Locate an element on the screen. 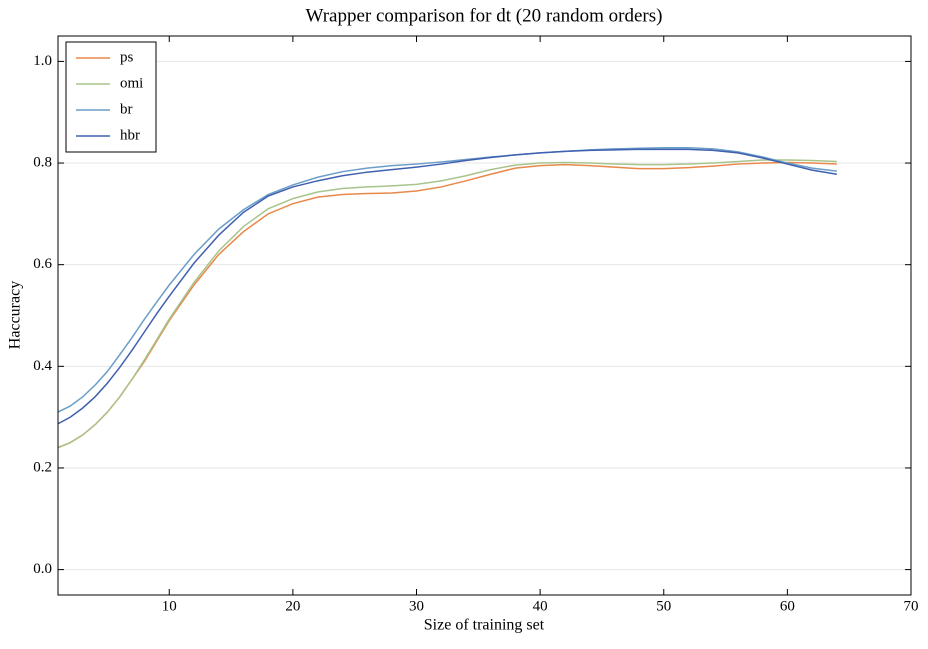 The image size is (928, 649). y-axis-label: Haccuracy is located at coordinates (15, 315).